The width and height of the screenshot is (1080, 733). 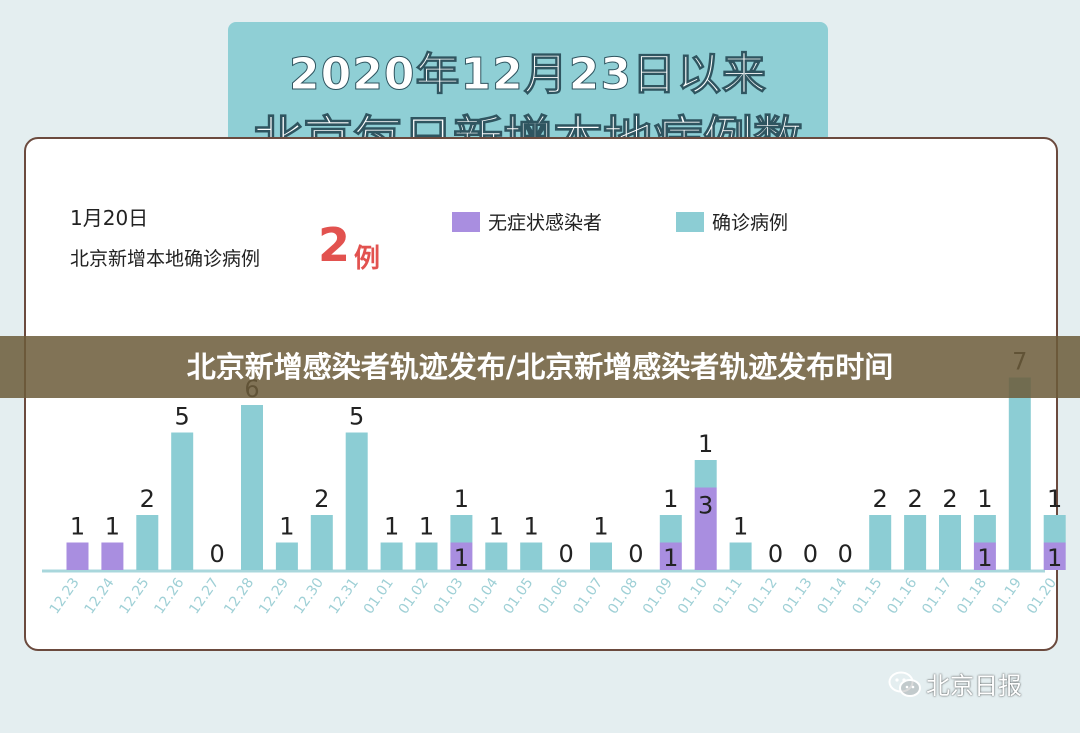 I want to click on x-tick-label: 12.24, so click(x=100, y=596).